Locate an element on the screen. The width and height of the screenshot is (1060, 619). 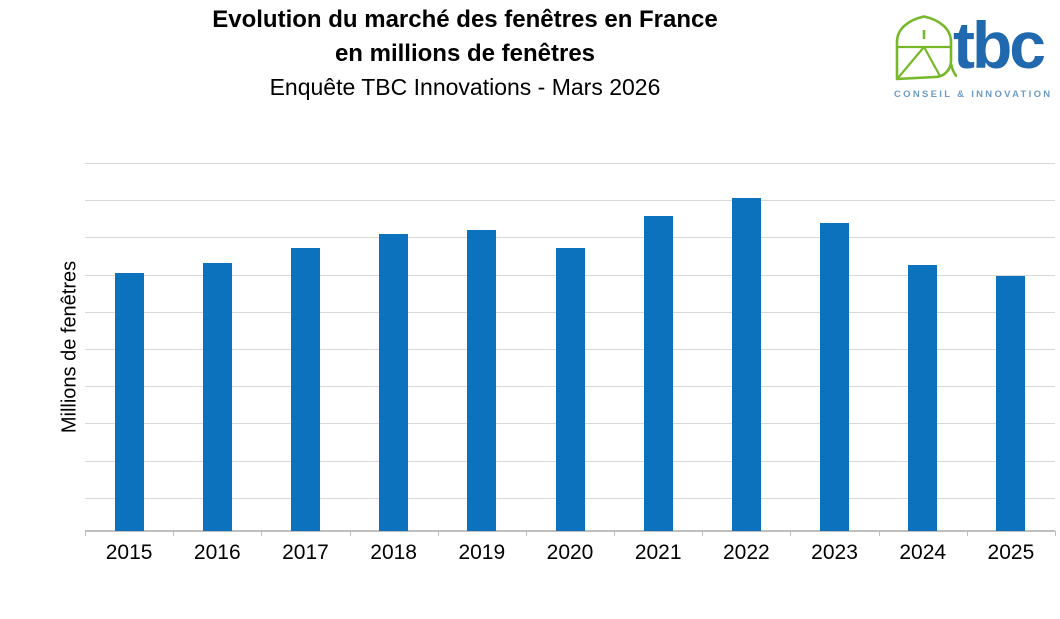
chart-title-line2: en millions de fenêtres is located at coordinates (465, 53).